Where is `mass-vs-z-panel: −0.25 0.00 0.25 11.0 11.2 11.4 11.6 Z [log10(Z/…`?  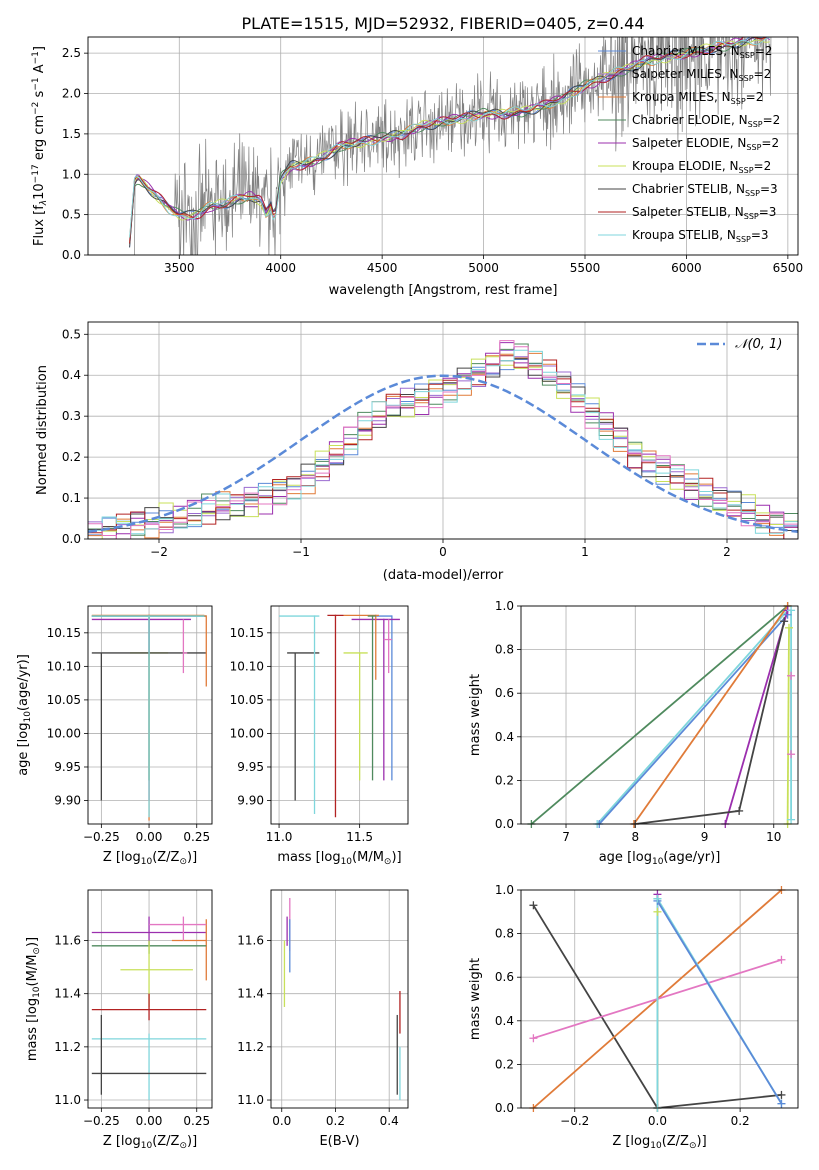 mass-vs-z-panel: −0.25 0.00 0.25 11.0 11.2 11.4 11.6 Z [log10(Z/… is located at coordinates (119, 1020).